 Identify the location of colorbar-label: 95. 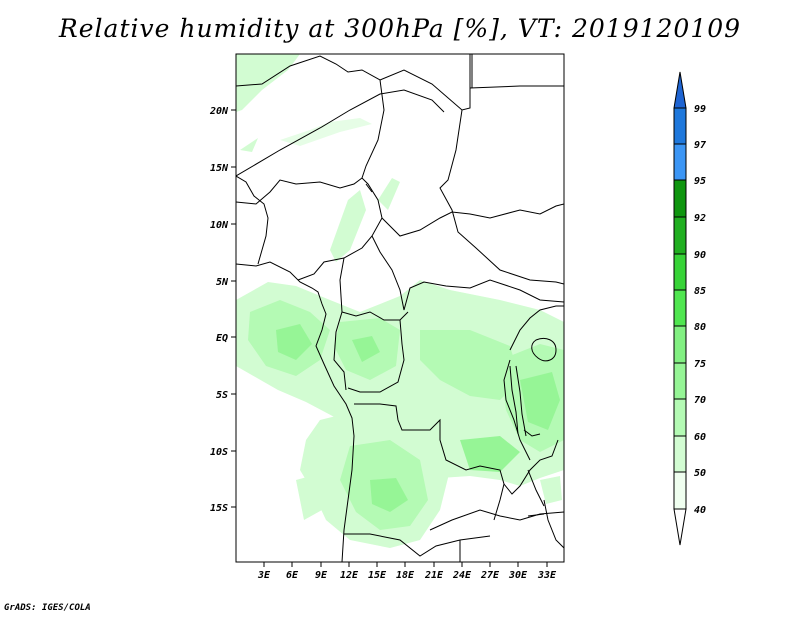
(700, 181).